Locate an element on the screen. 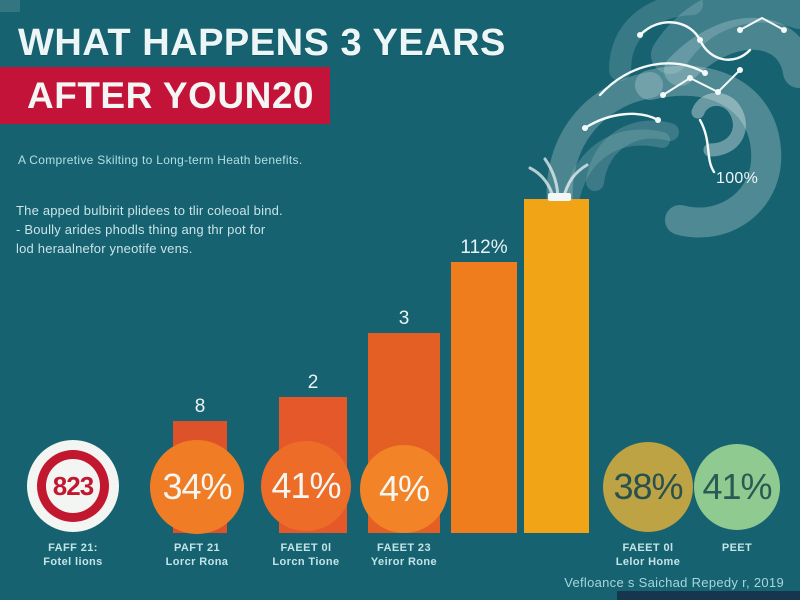  bar-2-footer-label: FAEET 0l Lorcn Tione is located at coordinates (306, 555).